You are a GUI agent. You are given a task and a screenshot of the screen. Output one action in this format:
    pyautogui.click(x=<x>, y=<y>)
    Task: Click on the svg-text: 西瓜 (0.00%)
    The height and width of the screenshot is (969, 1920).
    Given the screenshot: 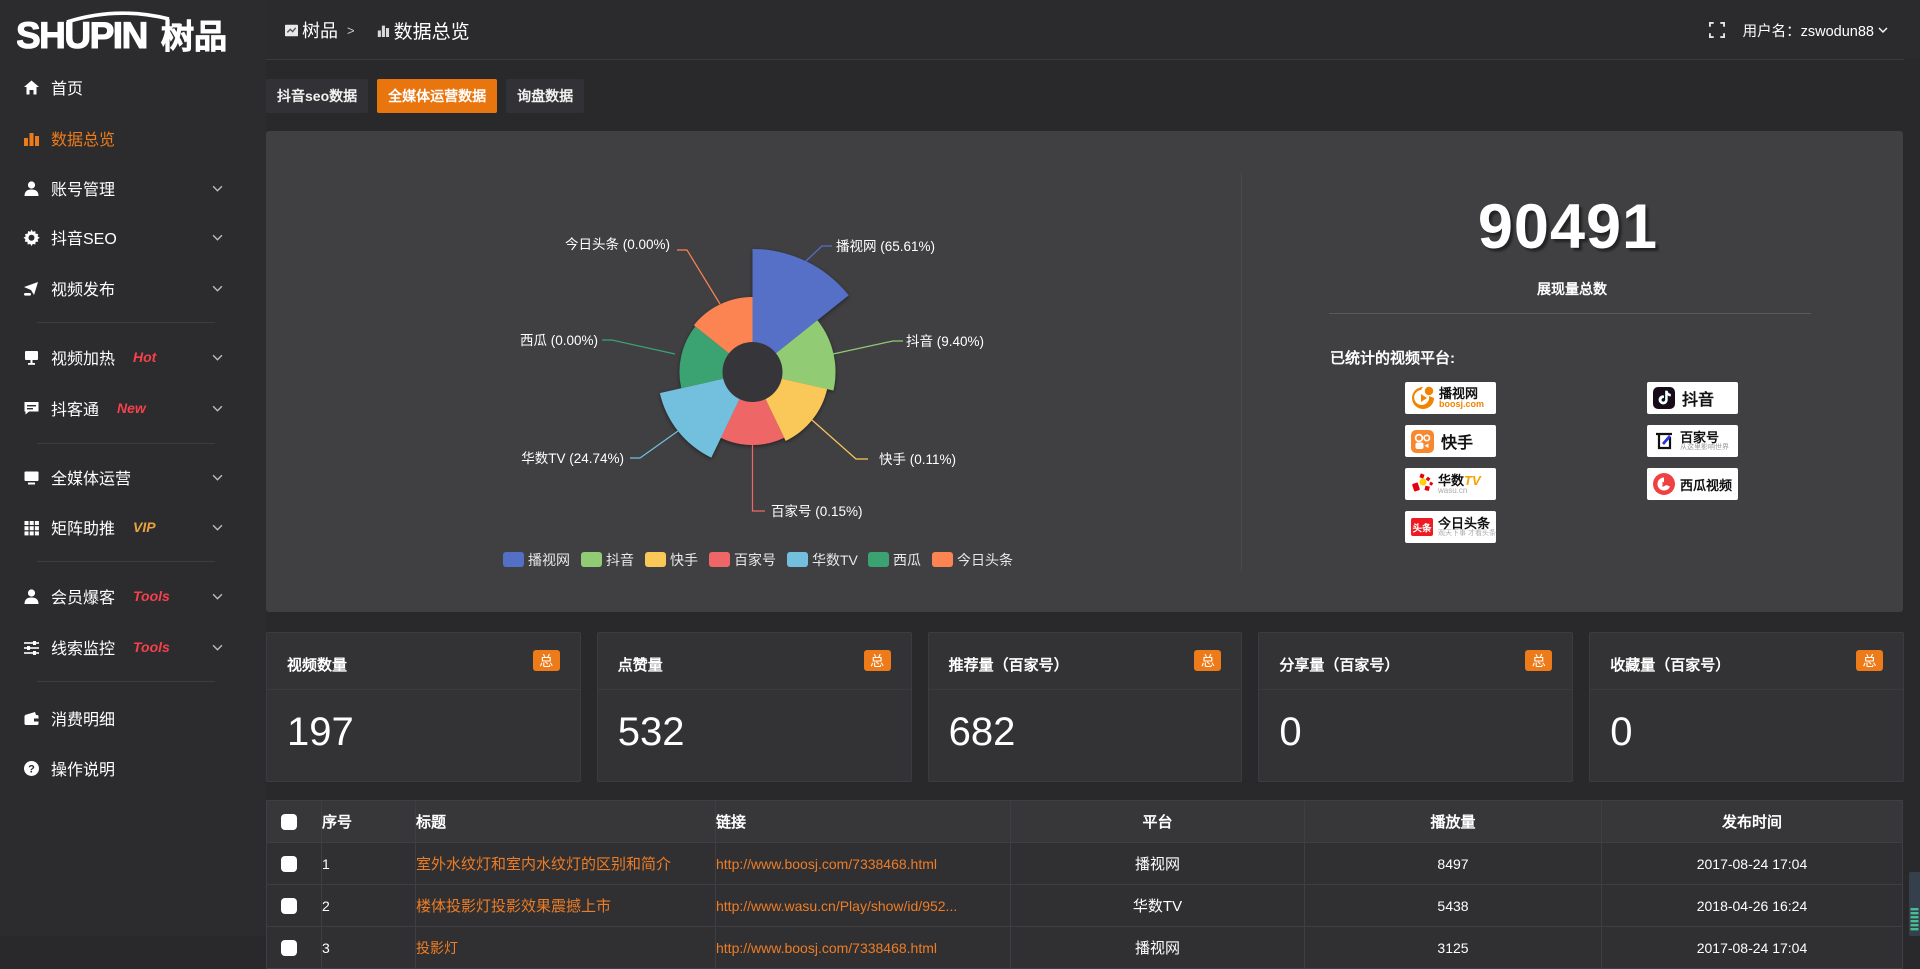 What is the action you would take?
    pyautogui.click(x=559, y=340)
    